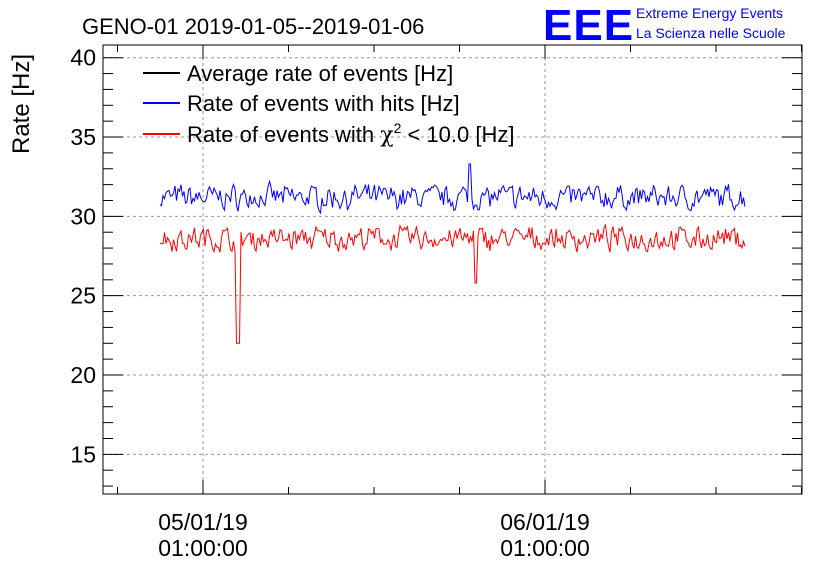 The width and height of the screenshot is (836, 572). I want to click on series-hits-line, so click(452, 189).